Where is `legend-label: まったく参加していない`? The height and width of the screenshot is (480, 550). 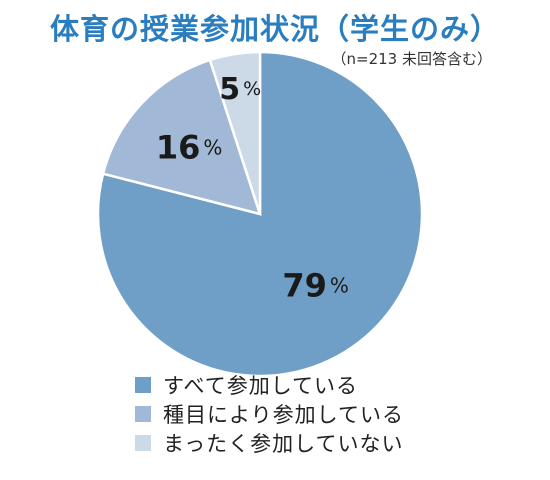
legend-label: まったく参加していない is located at coordinates (283, 443).